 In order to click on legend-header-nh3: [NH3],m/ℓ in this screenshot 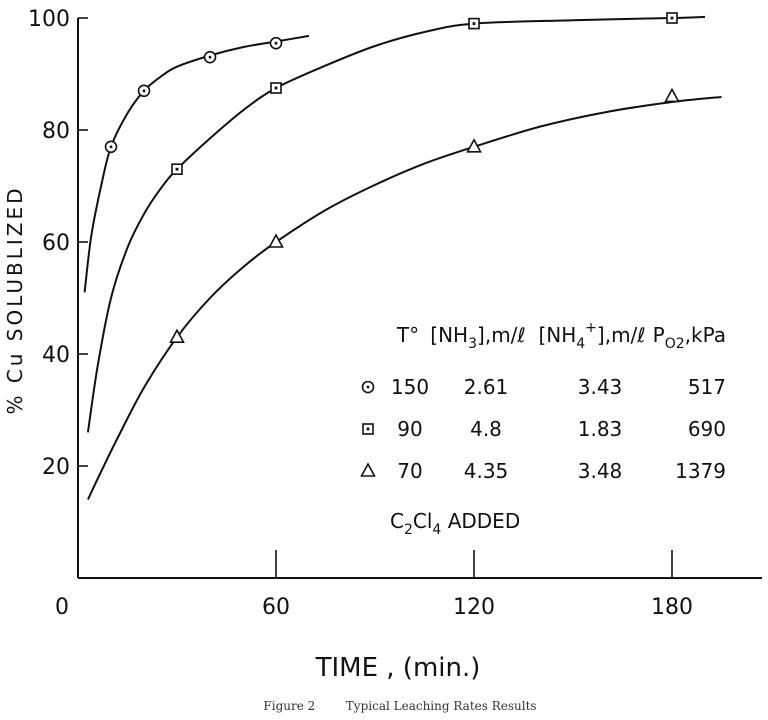, I will do `click(477, 337)`.